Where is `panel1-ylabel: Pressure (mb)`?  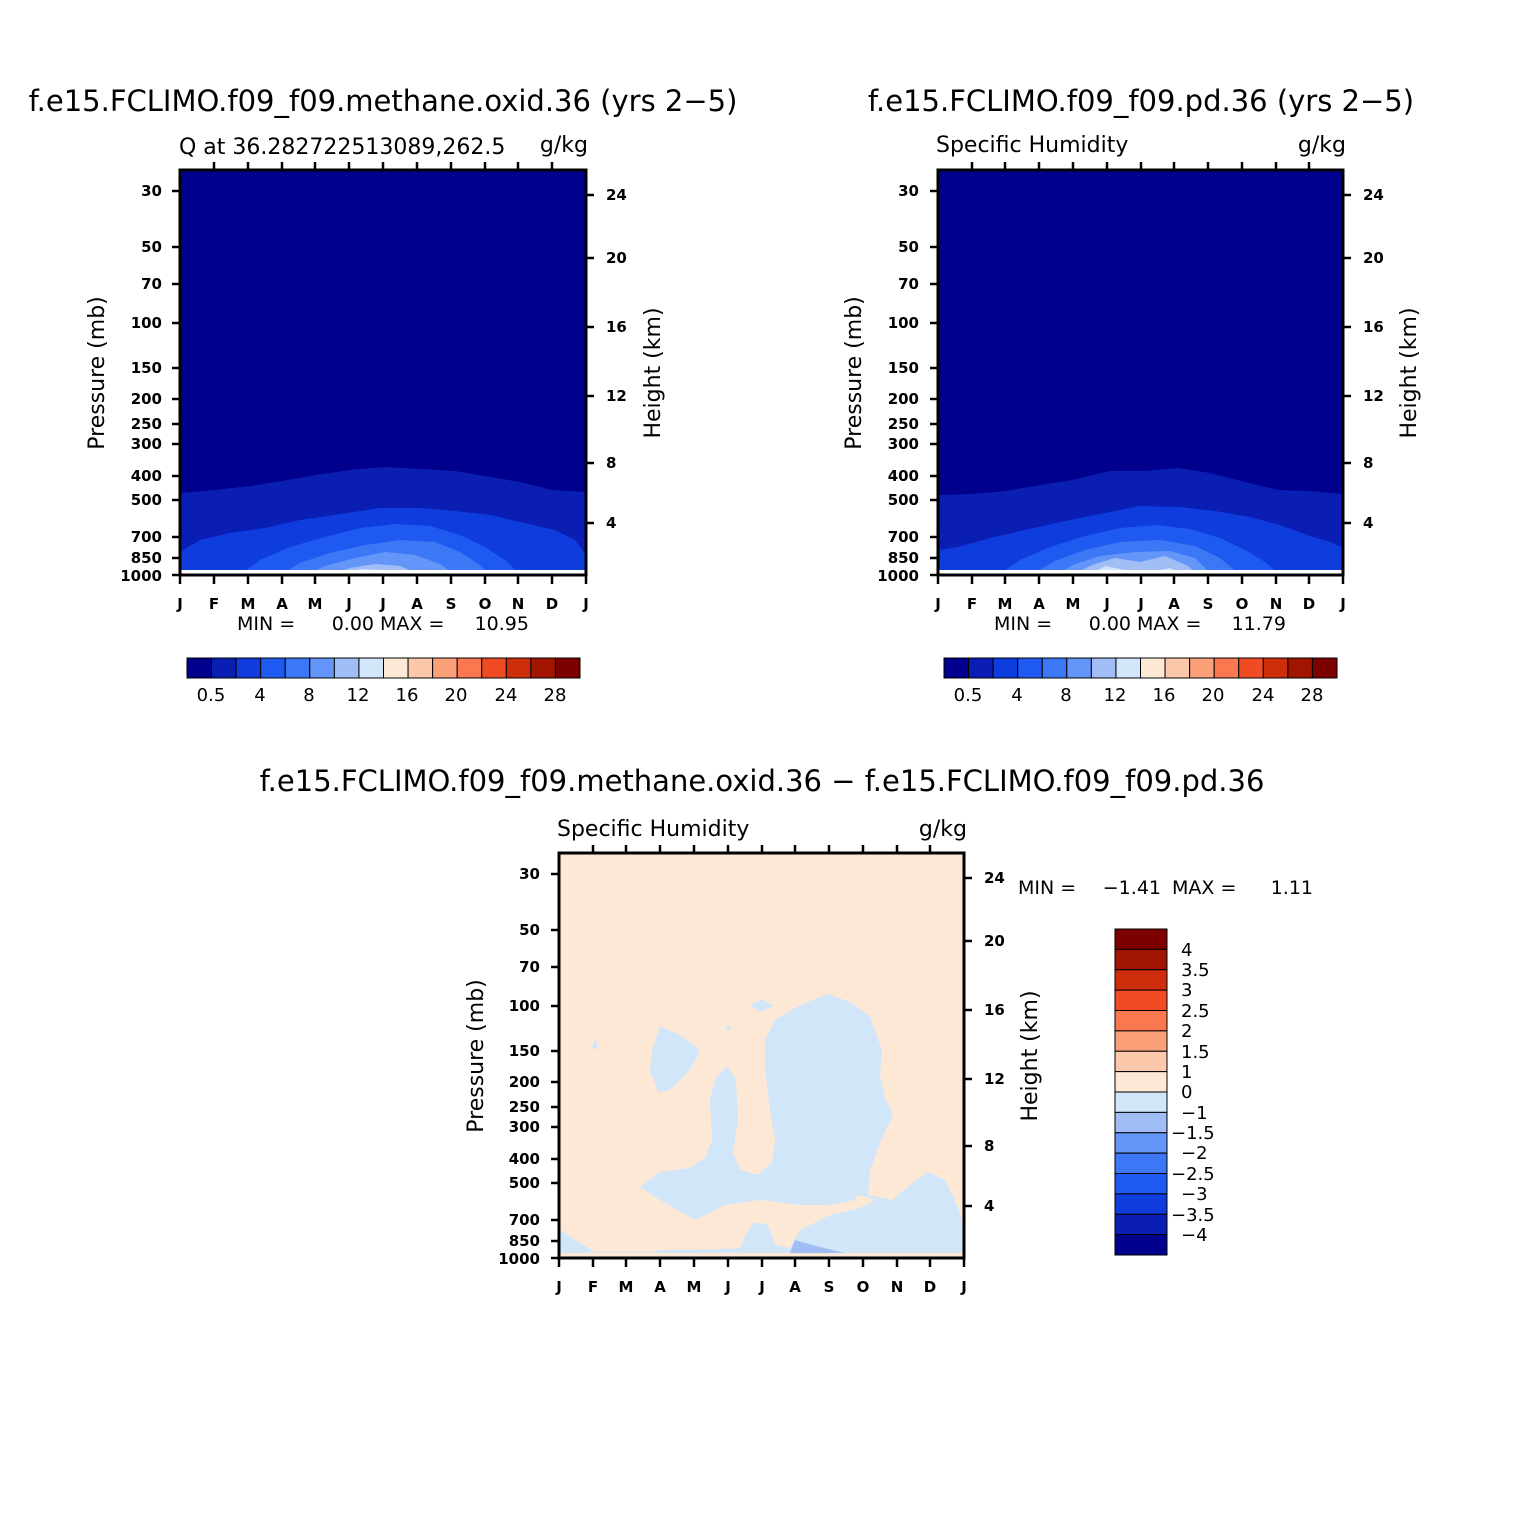
panel1-ylabel: Pressure (mb) is located at coordinates (97, 373).